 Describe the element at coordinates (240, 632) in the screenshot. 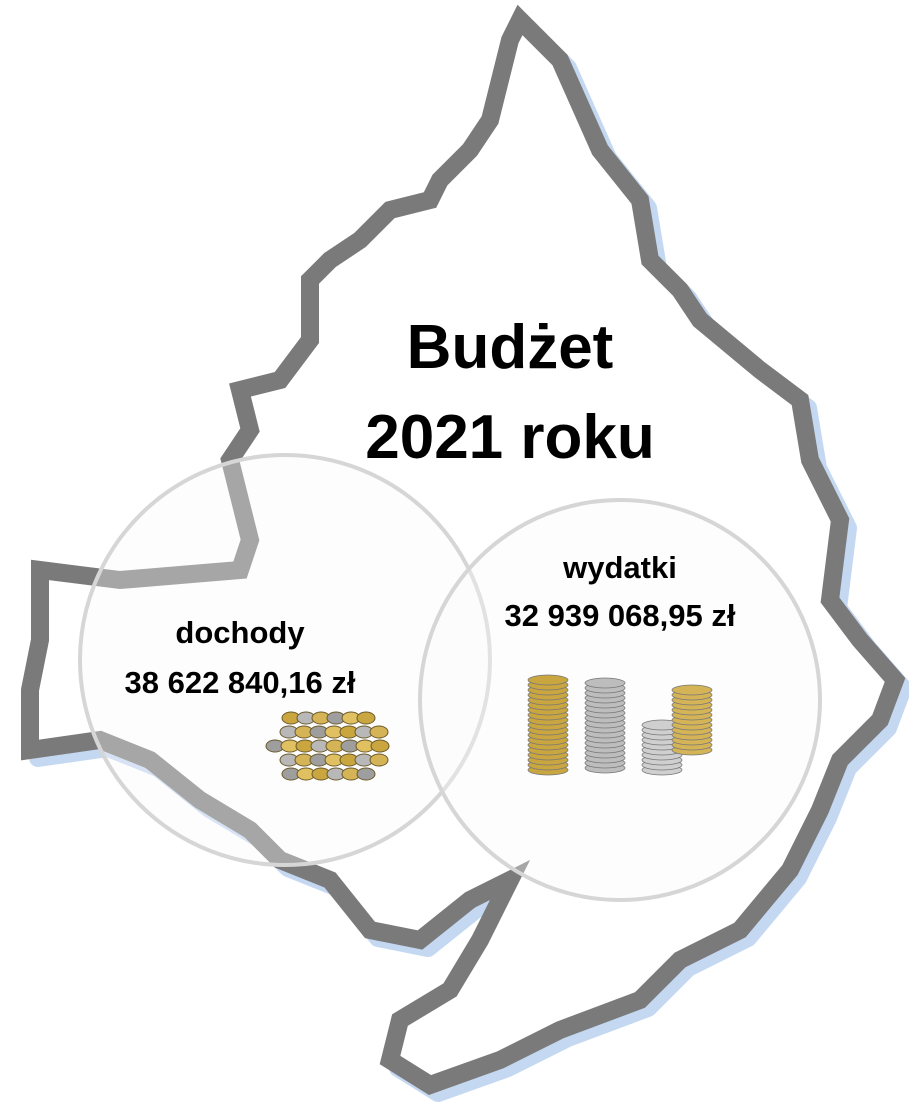

I see `income-label: dochody` at that location.